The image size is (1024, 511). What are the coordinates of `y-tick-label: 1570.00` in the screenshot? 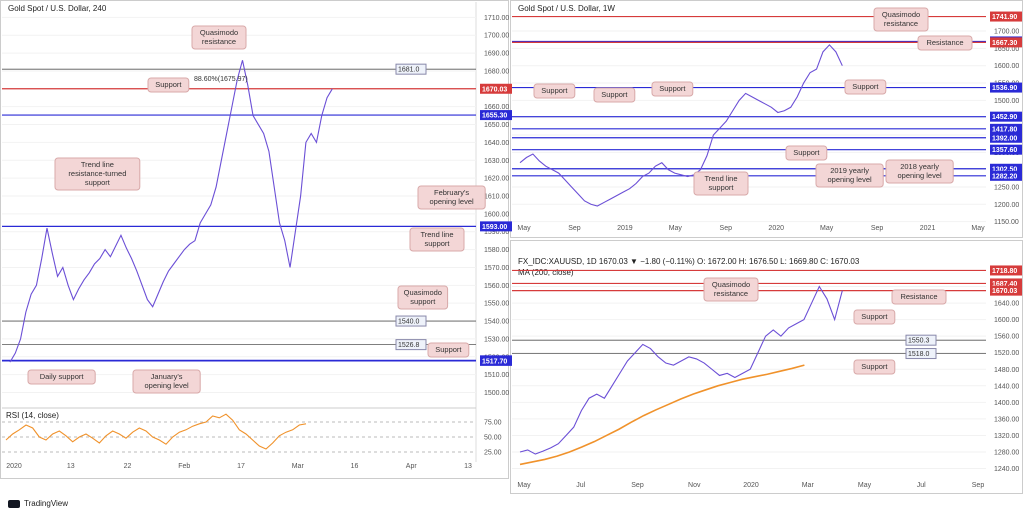 It's located at (496, 268).